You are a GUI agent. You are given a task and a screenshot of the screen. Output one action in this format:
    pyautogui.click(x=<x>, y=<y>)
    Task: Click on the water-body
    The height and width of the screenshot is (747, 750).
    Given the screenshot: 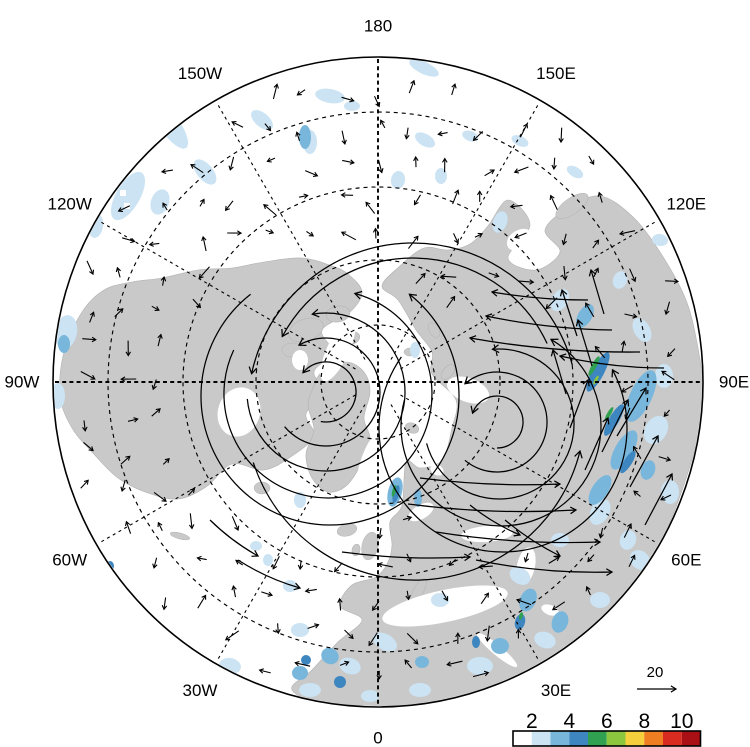 What is the action you would take?
    pyautogui.click(x=374, y=468)
    